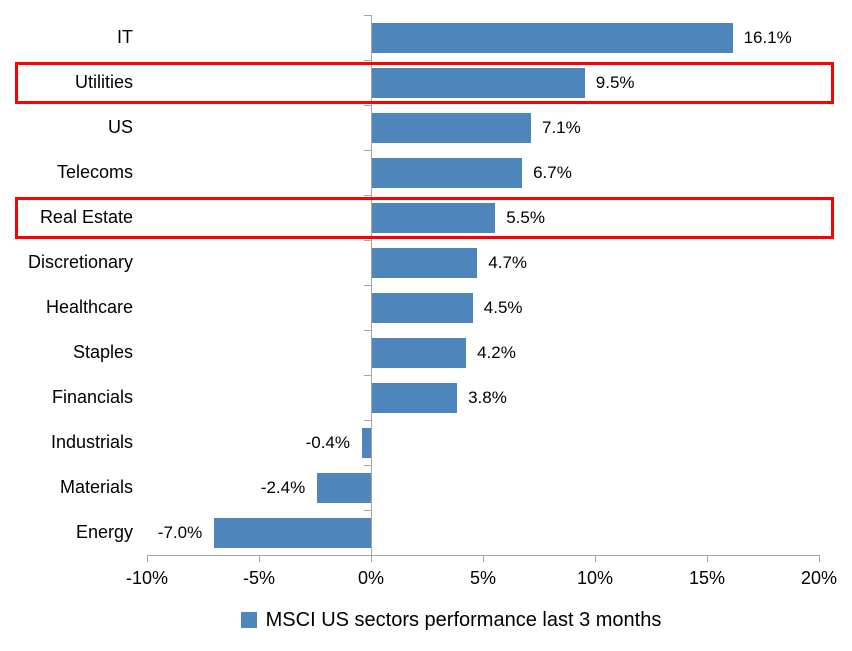  Describe the element at coordinates (80, 262) in the screenshot. I see `category-label: Discretionary` at that location.